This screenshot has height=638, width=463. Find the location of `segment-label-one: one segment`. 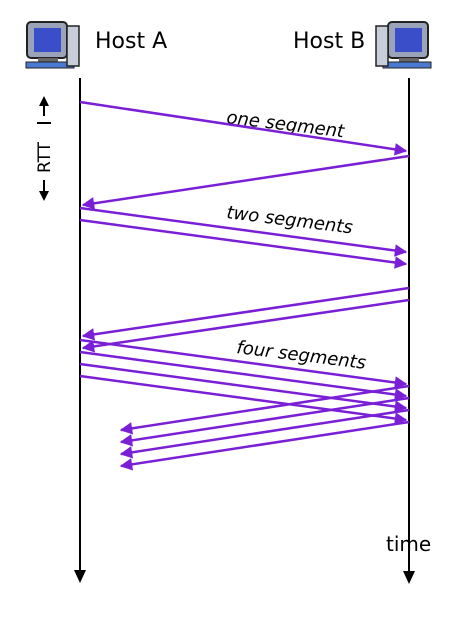

segment-label-one: one segment is located at coordinates (285, 124).